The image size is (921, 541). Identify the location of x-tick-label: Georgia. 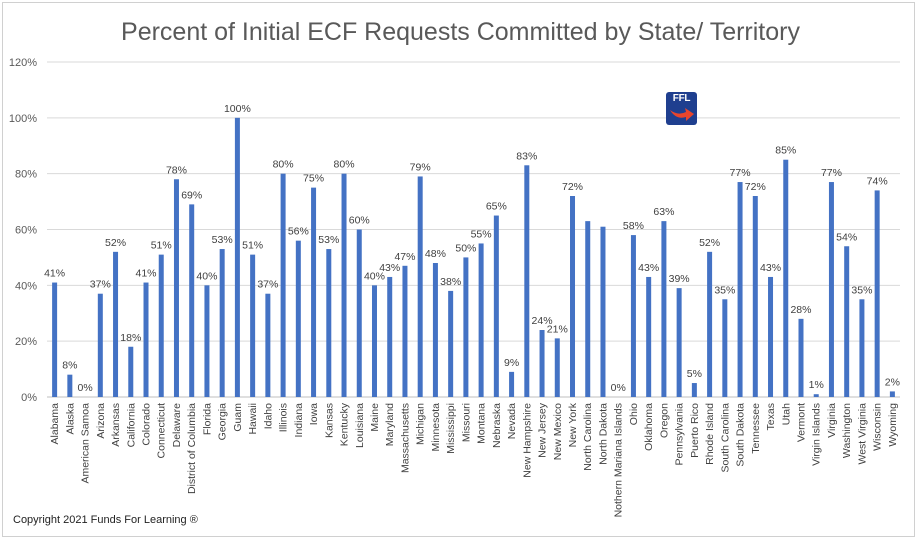
(223, 422).